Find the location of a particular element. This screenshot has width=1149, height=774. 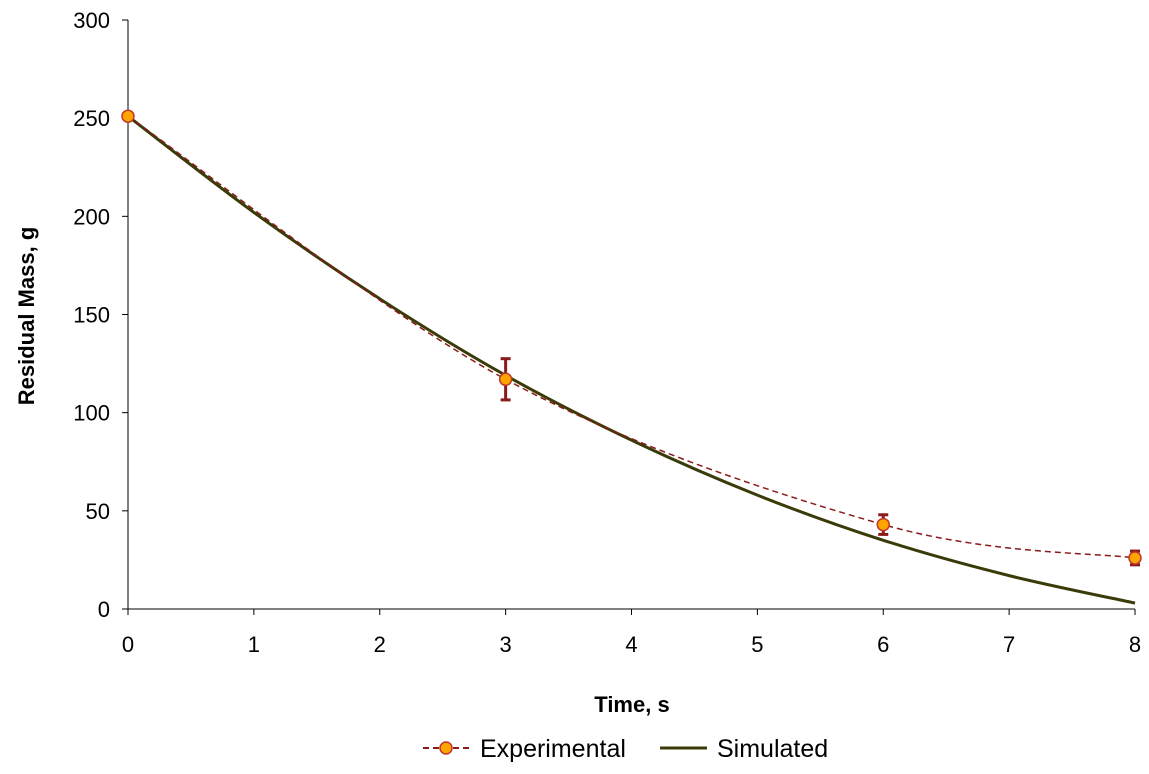

x-tick-label: 0 is located at coordinates (128, 644).